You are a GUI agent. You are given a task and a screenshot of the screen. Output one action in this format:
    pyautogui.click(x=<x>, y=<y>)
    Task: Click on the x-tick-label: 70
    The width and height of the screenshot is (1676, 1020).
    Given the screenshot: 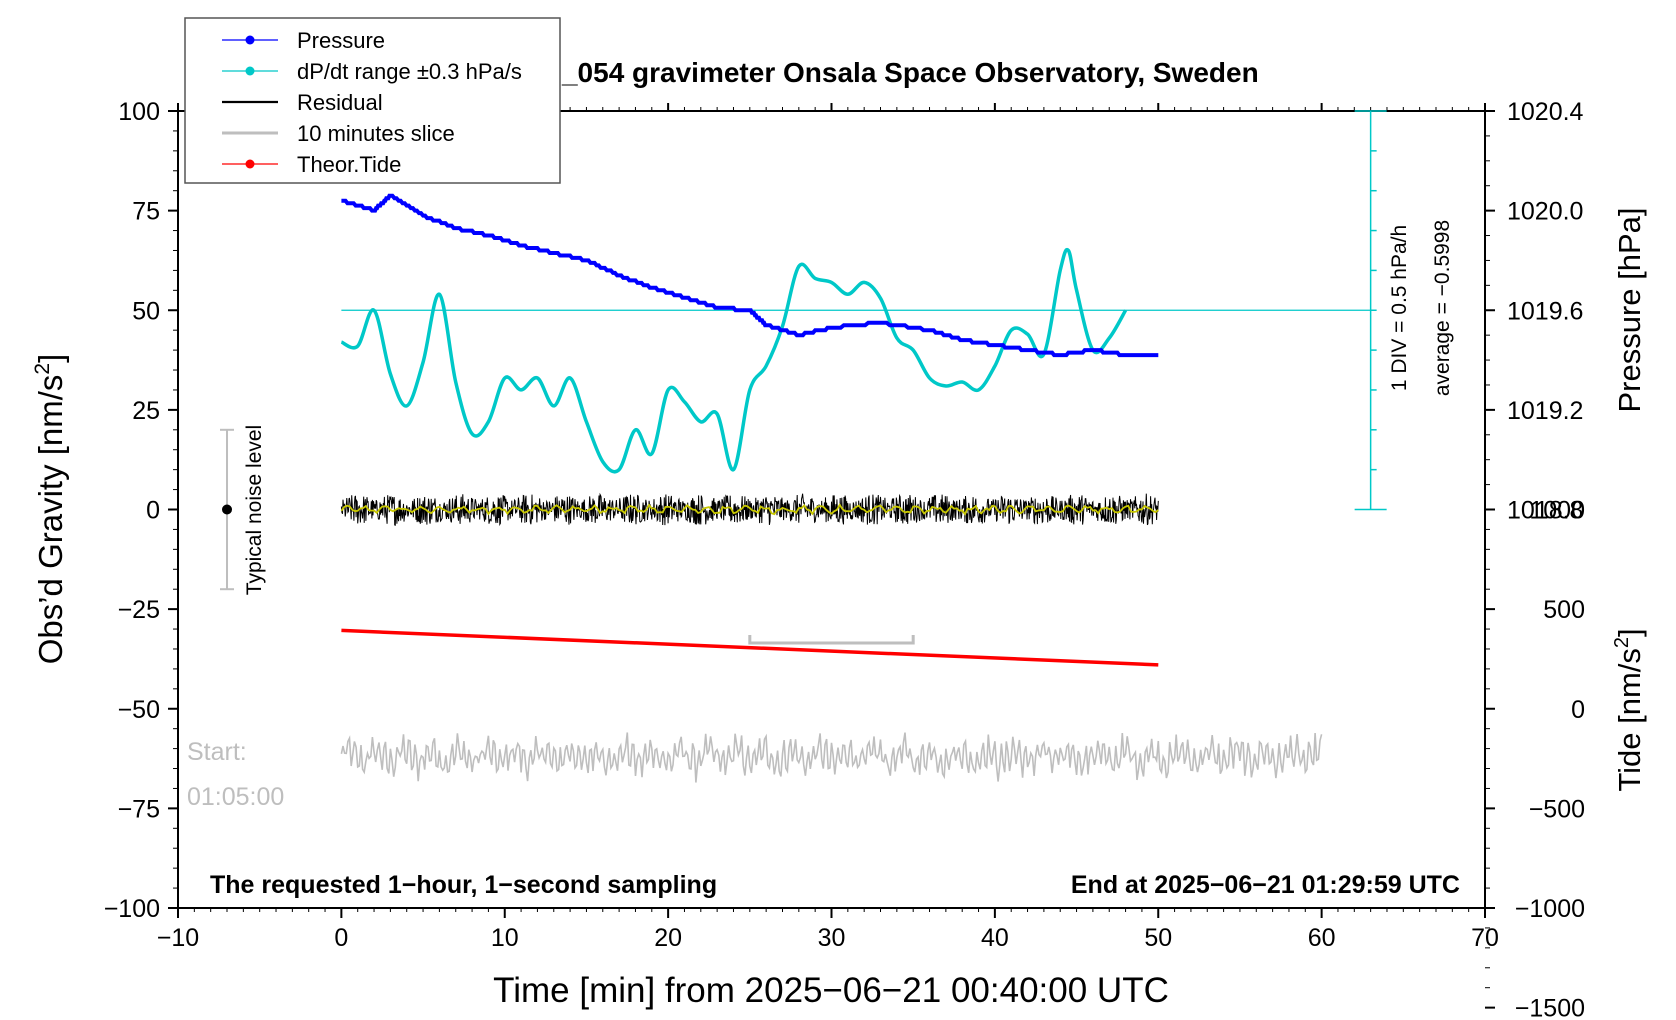 What is the action you would take?
    pyautogui.click(x=1485, y=938)
    